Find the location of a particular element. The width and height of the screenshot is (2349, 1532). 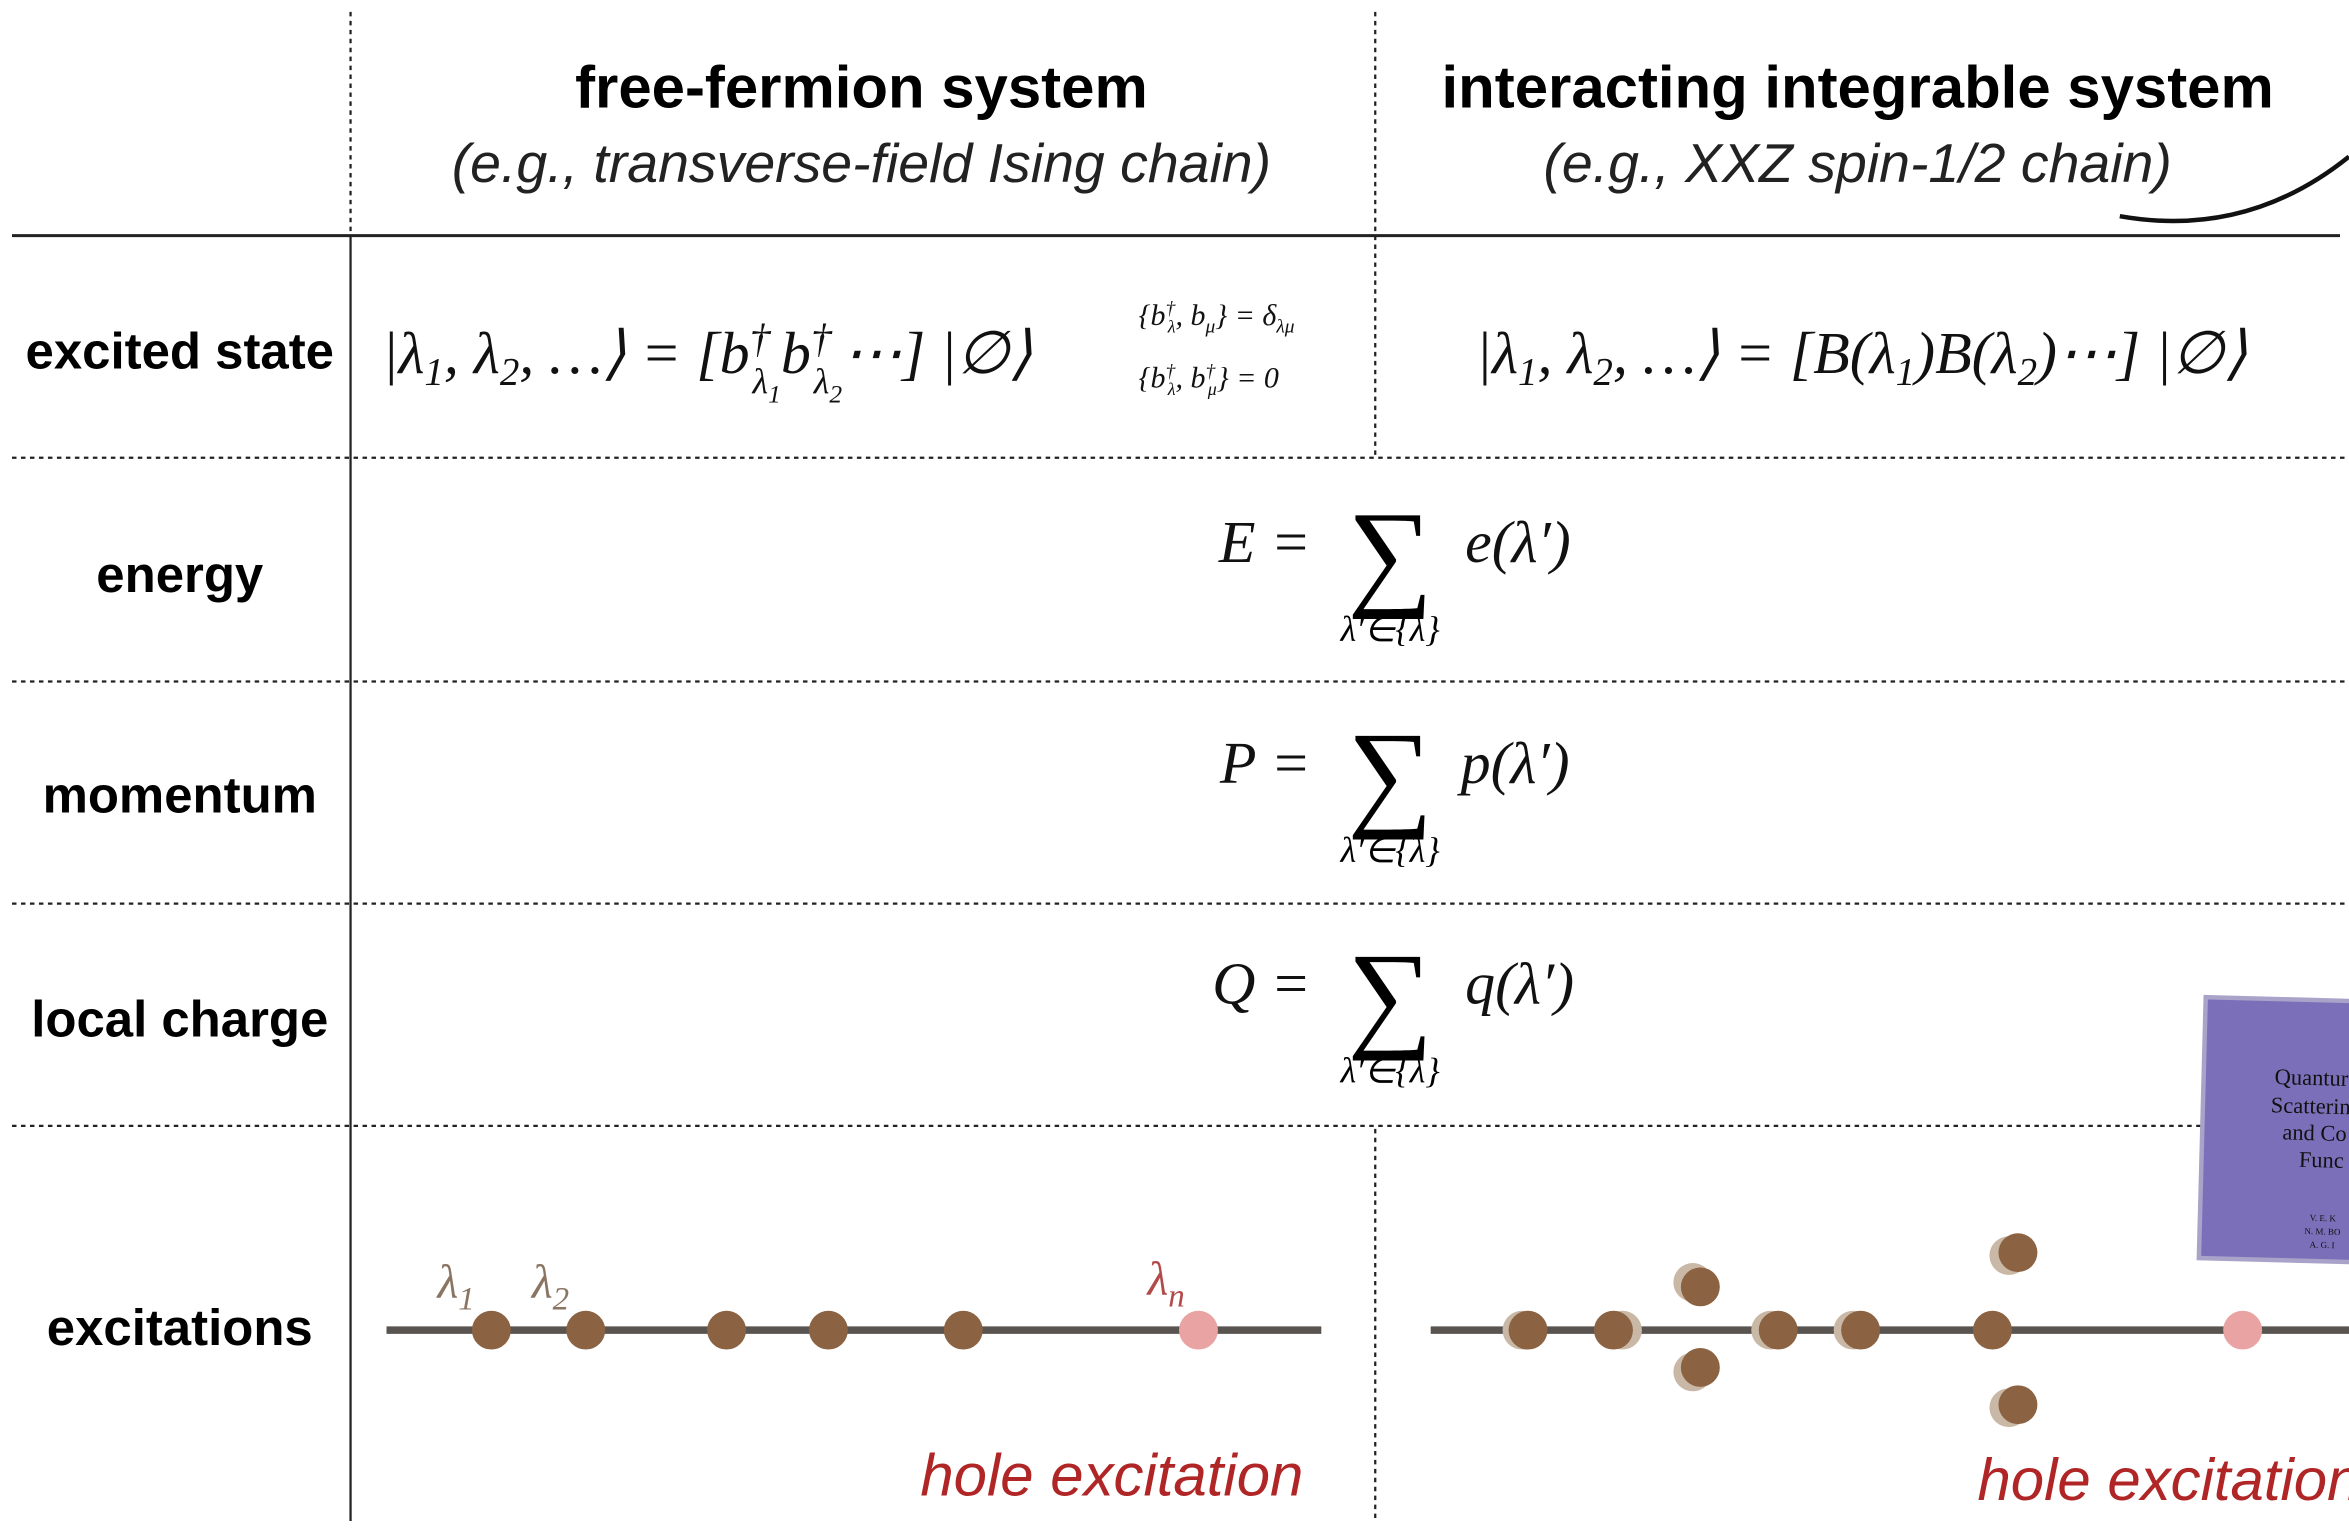

formula: |λ1, λ2, …⟩ = [B(λ1)B(λ2)⋯] |∅⟩ is located at coordinates (1862, 357).